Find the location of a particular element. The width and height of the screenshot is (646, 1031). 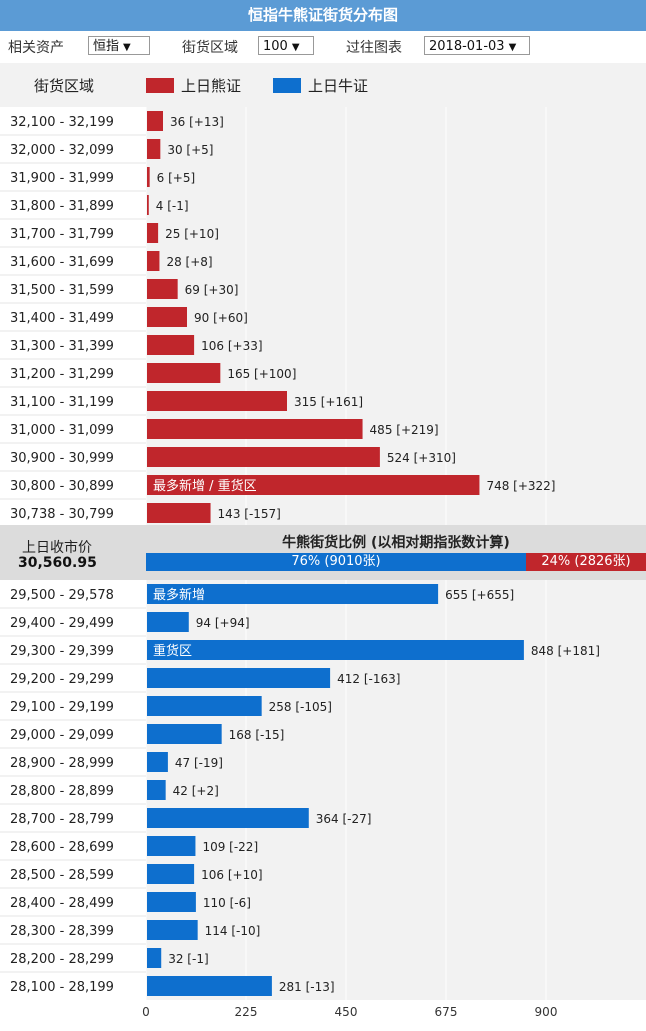

range-label: 31,700 - 31,799 is located at coordinates (62, 234).